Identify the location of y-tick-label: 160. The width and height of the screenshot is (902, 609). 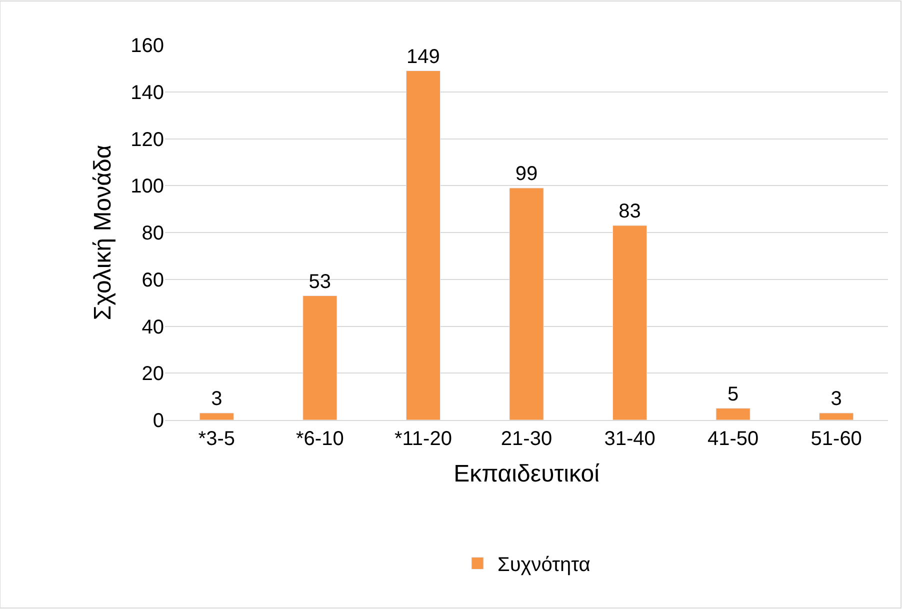
(147, 46).